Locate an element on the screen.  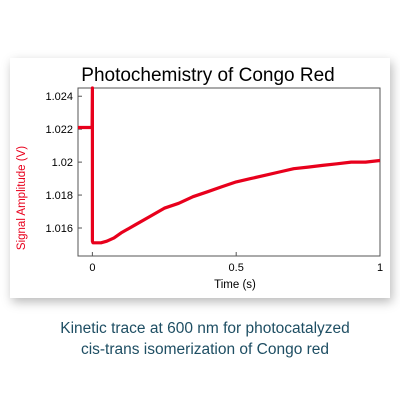
chart-title: Photochemistry of Congo Red is located at coordinates (207, 75).